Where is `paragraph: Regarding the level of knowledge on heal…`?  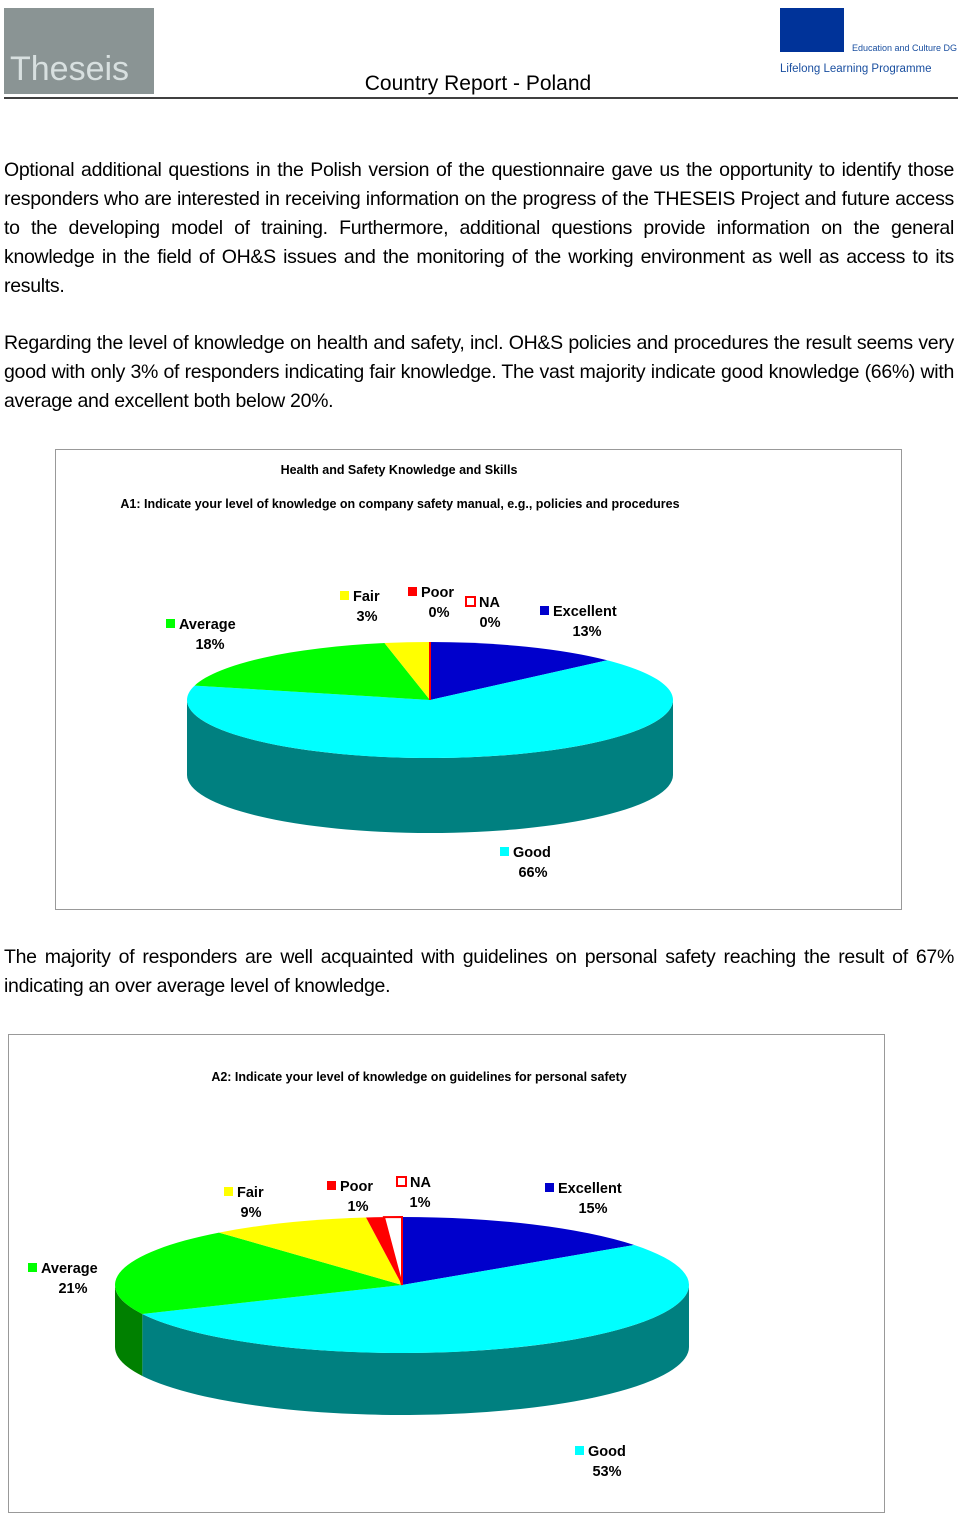 paragraph: Regarding the level of knowledge on heal… is located at coordinates (479, 372).